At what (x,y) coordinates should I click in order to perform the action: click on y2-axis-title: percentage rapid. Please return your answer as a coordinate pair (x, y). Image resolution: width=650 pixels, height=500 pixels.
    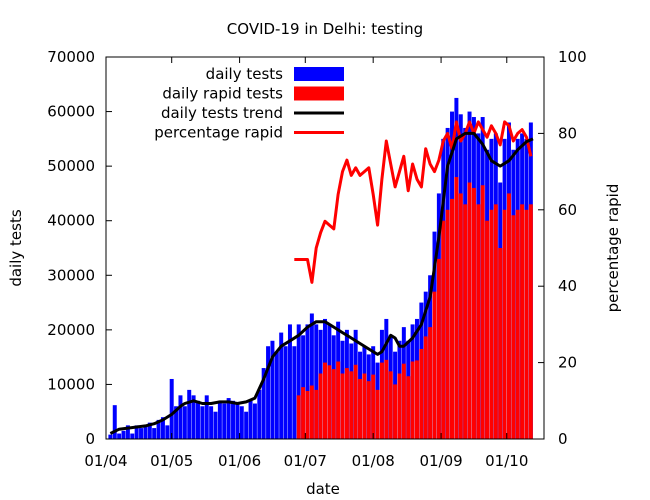
    Looking at the image, I should click on (613, 248).